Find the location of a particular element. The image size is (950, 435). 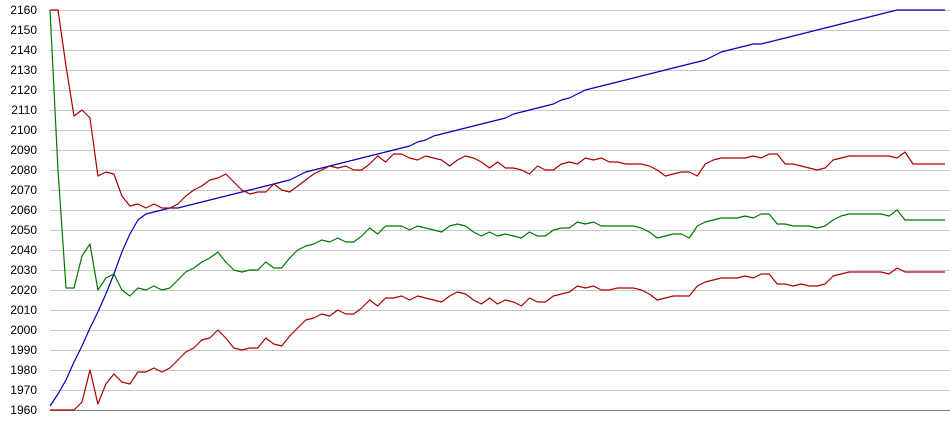

y-tick-label-1970: 1970 is located at coordinates (23, 390).